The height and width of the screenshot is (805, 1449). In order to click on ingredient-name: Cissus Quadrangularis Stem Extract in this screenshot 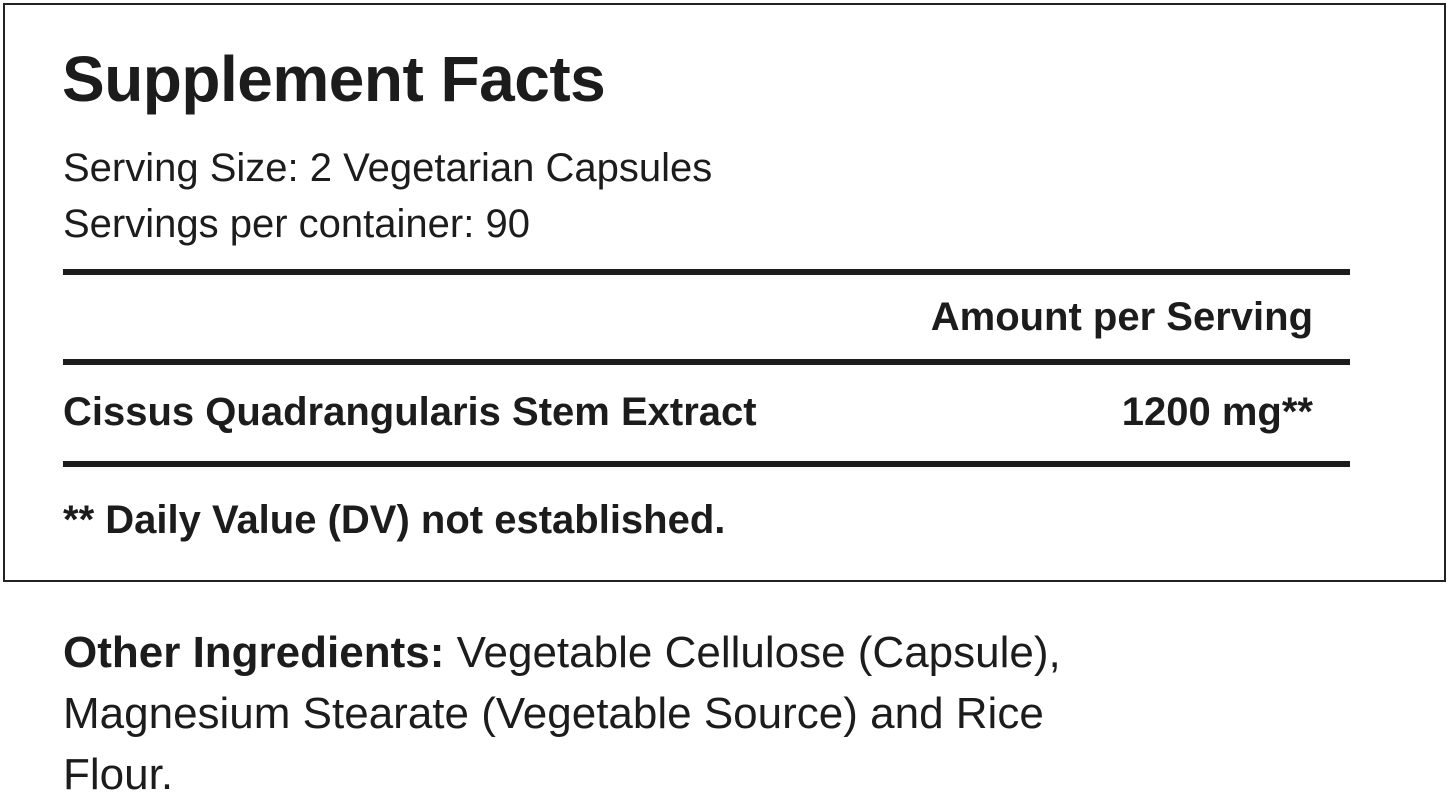, I will do `click(410, 412)`.